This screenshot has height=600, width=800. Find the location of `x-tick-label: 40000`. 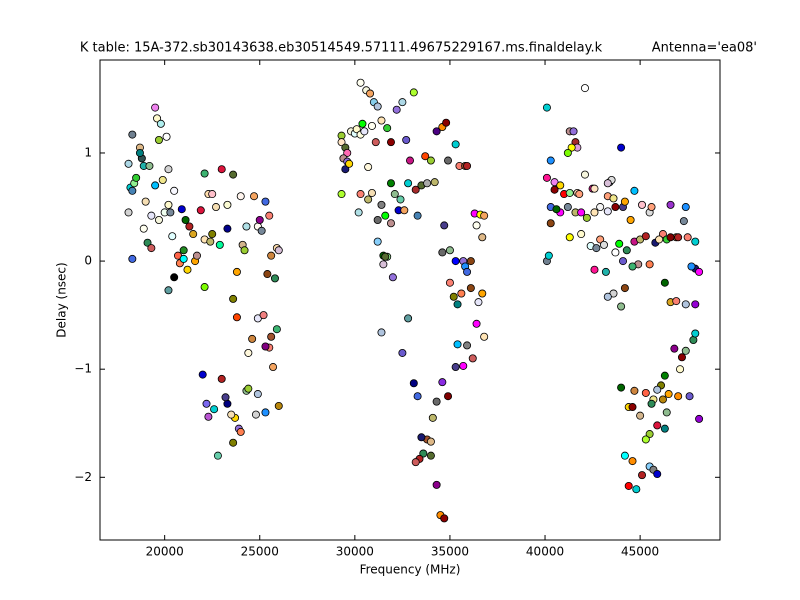

x-tick-label: 40000 is located at coordinates (545, 552).